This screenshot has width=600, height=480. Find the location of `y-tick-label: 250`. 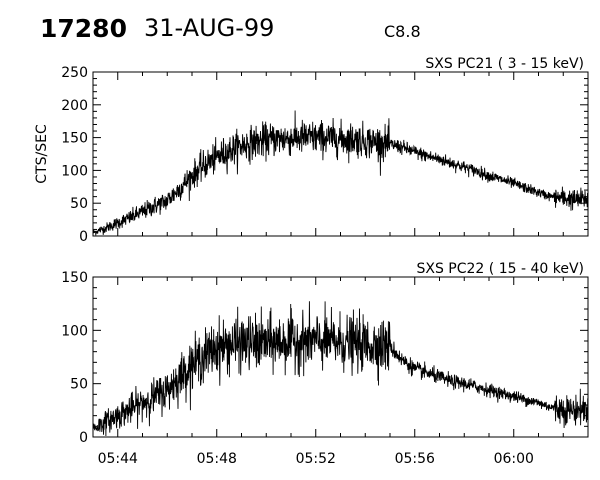

y-tick-label: 250 is located at coordinates (74, 73).